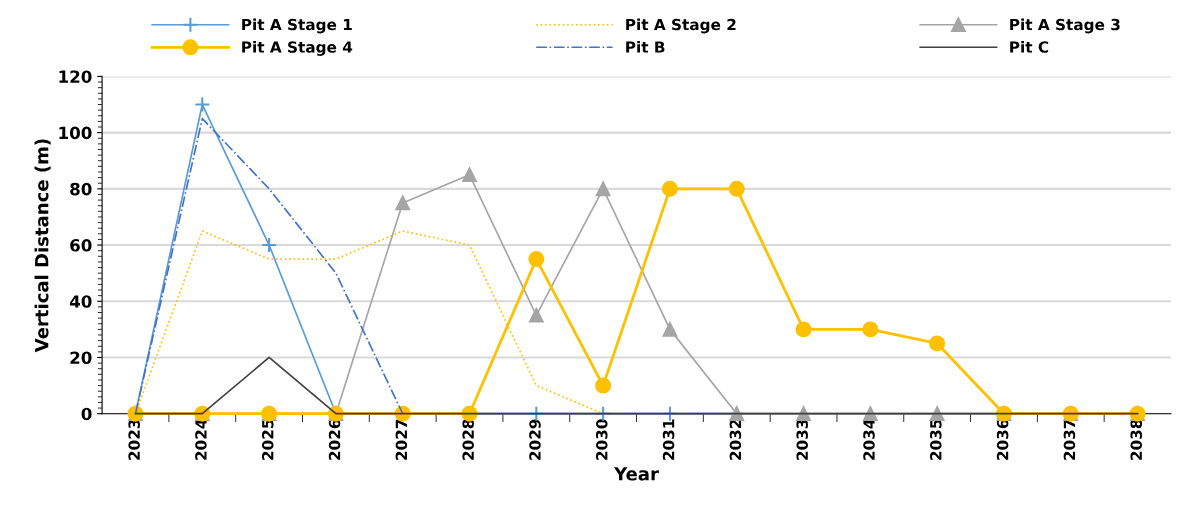  I want to click on y-axis-title: Vertical Distance (m), so click(42, 246).